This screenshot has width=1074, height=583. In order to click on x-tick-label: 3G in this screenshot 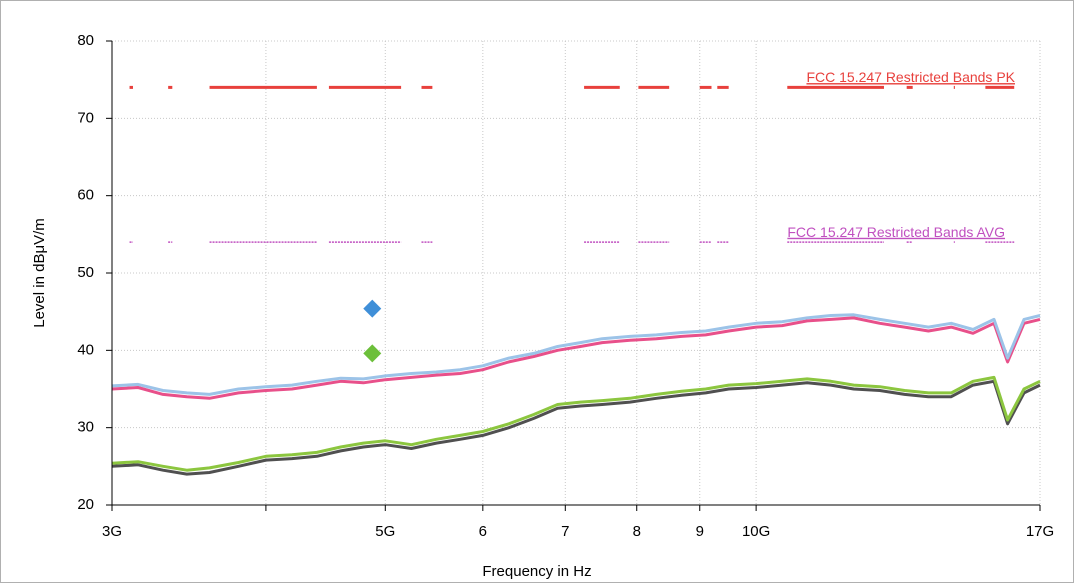, I will do `click(112, 531)`.